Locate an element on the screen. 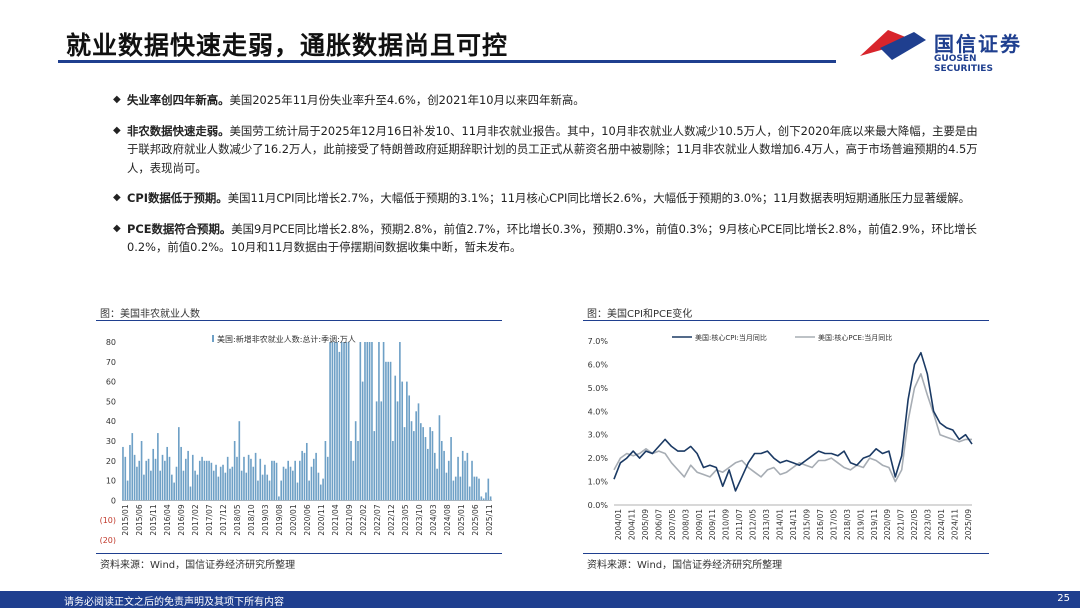 The image size is (1080, 608). y-tick-label: 7.0% is located at coordinates (598, 341).